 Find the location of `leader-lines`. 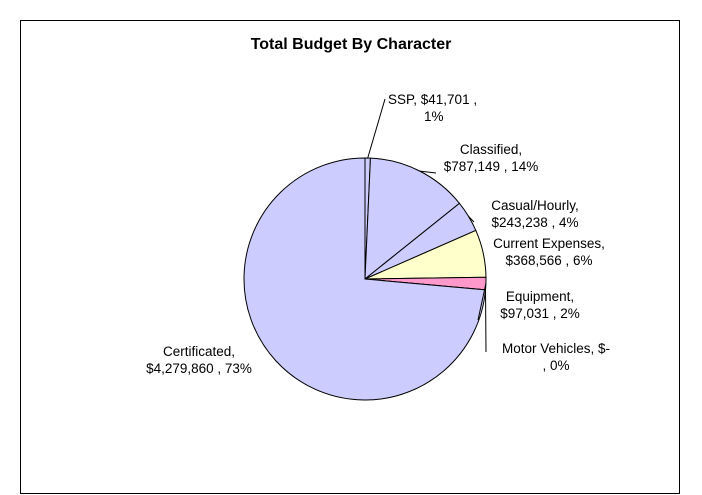

leader-lines is located at coordinates (427, 225).